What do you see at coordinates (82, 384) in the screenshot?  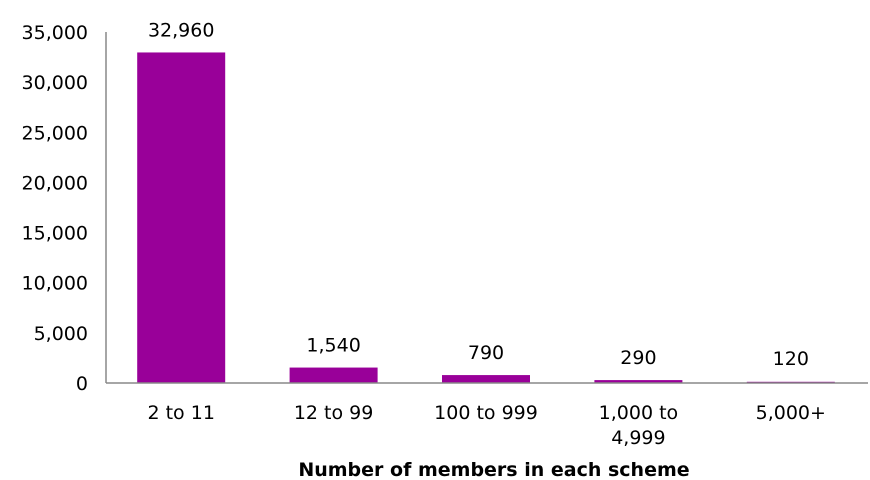 I see `y-tick-label: 0` at bounding box center [82, 384].